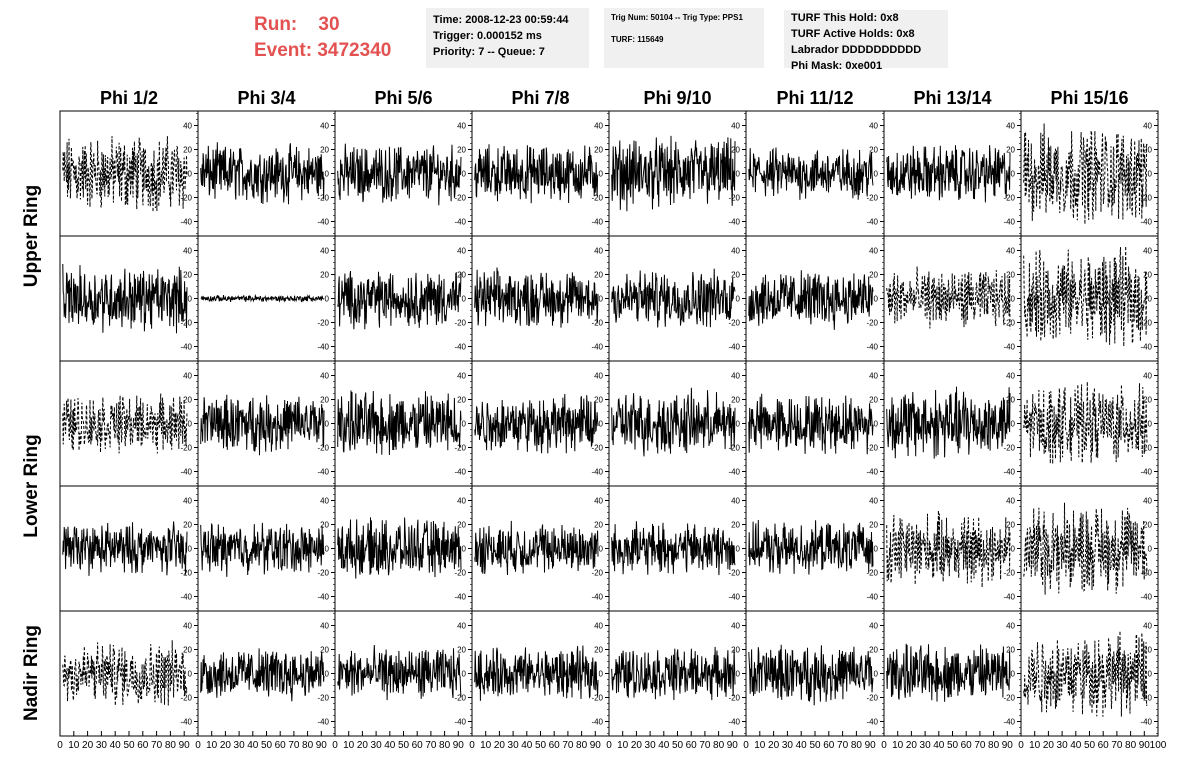 This screenshot has width=1196, height=772. Describe the element at coordinates (1085, 423) in the screenshot. I see `waveform-trace-r3-c8` at that location.